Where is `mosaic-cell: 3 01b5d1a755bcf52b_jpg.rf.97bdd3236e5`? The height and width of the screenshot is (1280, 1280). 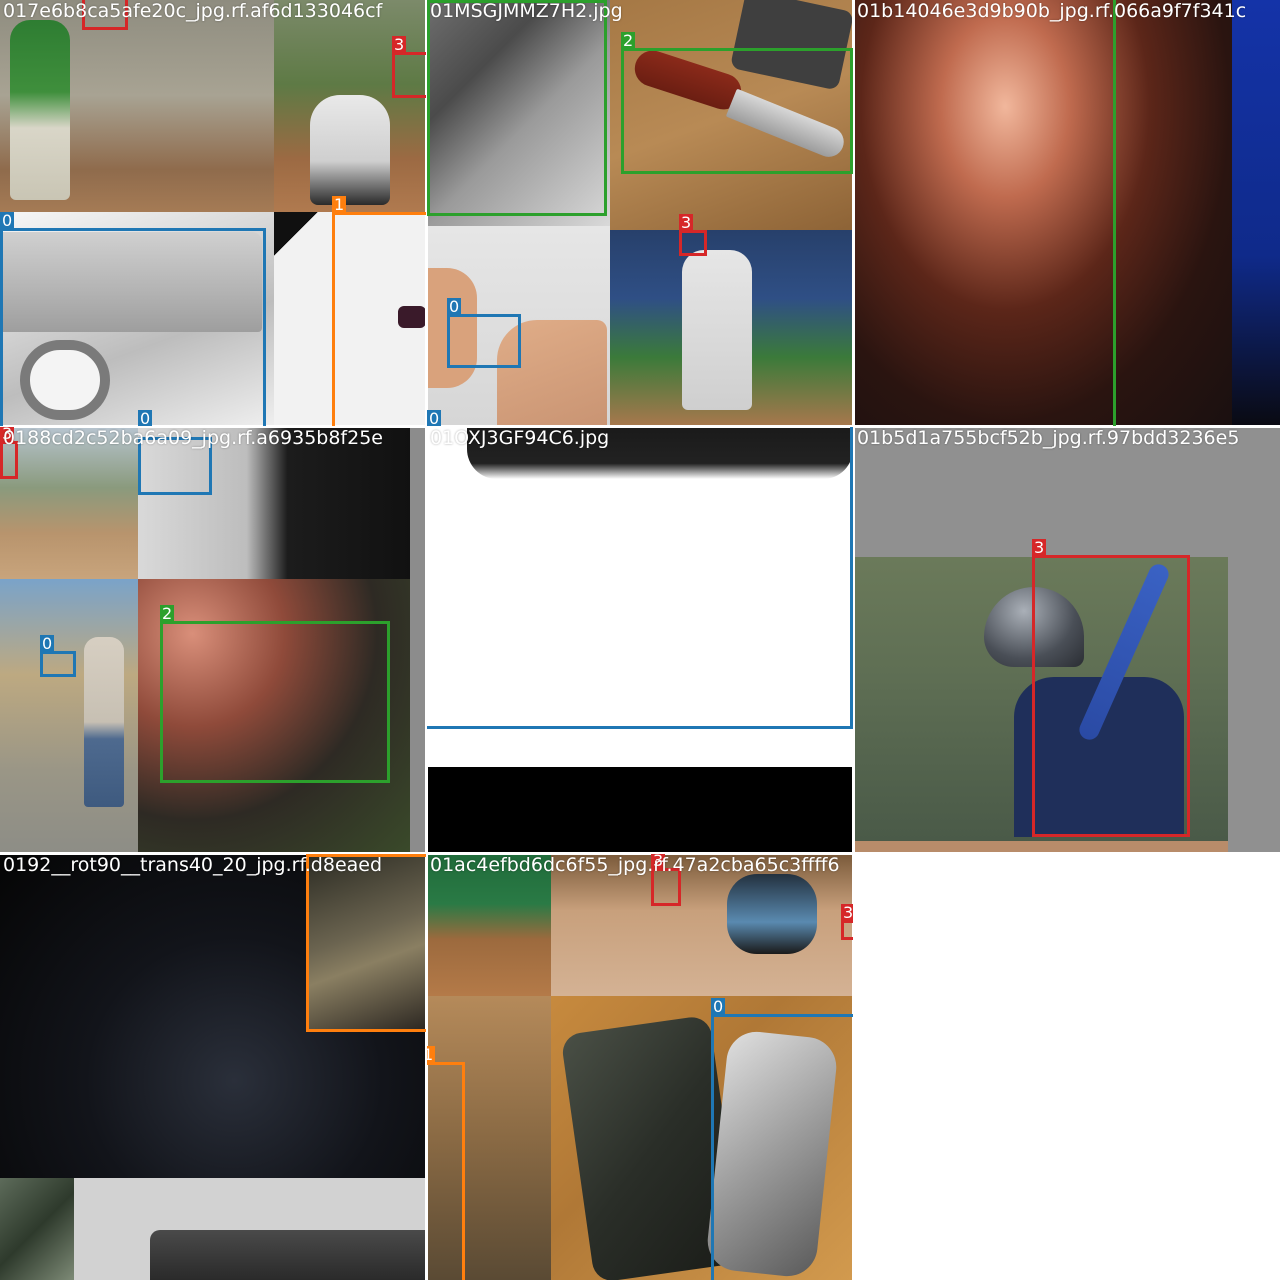 mosaic-cell: 3 01b5d1a755bcf52b_jpg.rf.97bdd3236e5 is located at coordinates (1067, 640).